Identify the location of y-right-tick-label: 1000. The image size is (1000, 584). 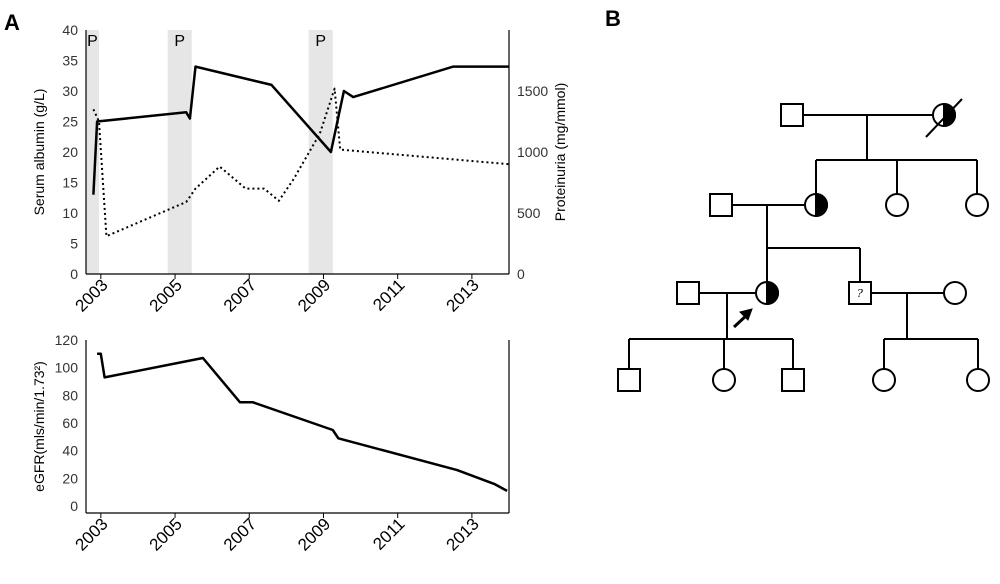
(532, 152).